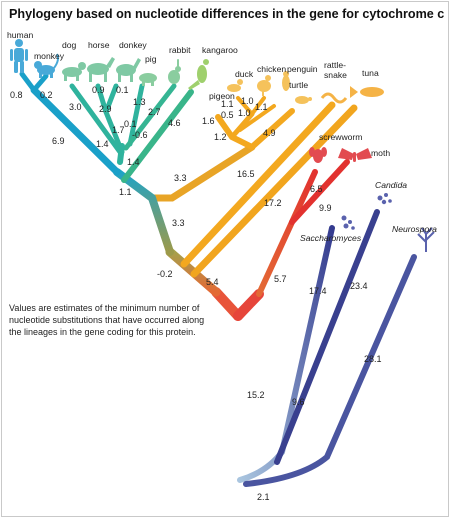  What do you see at coordinates (96, 119) in the screenshot?
I see `branch-dog` at bounding box center [96, 119].